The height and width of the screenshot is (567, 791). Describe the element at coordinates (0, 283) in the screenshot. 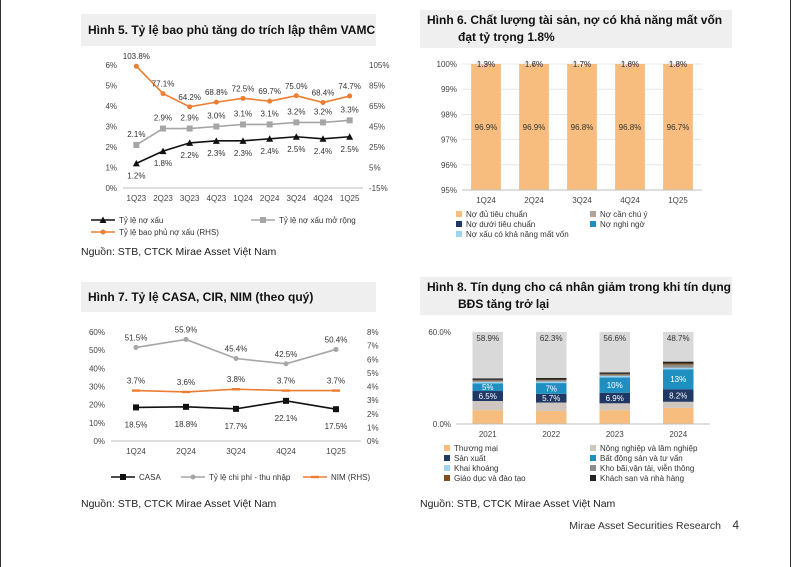

I see `left-edge` at that location.